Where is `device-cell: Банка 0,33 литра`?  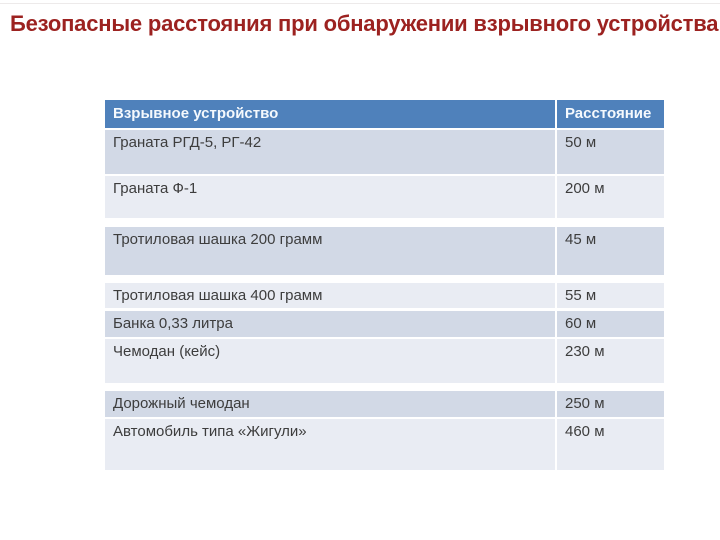
device-cell: Банка 0,33 литра is located at coordinates (173, 323).